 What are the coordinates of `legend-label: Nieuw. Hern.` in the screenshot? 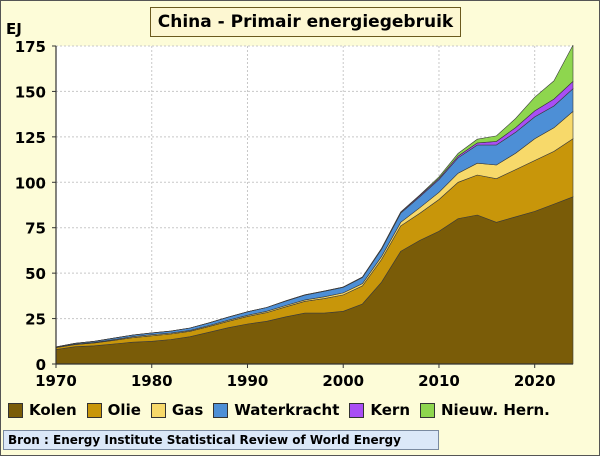 It's located at (495, 410).